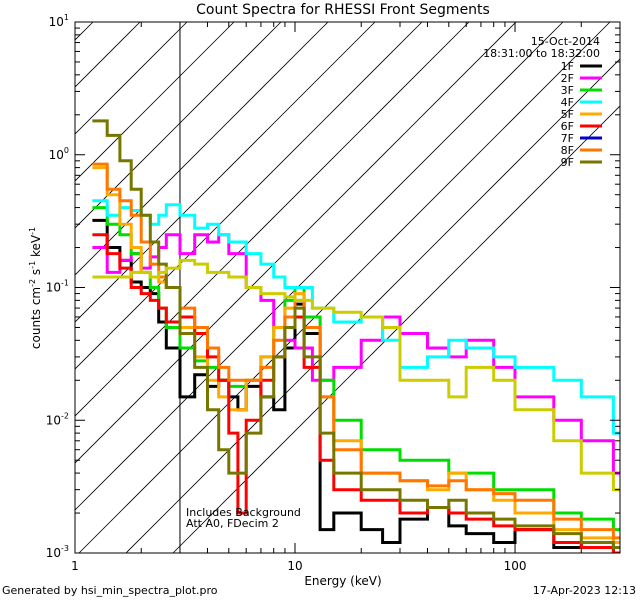 The width and height of the screenshot is (640, 600). What do you see at coordinates (567, 66) in the screenshot?
I see `legend-label-1f: 1F` at bounding box center [567, 66].